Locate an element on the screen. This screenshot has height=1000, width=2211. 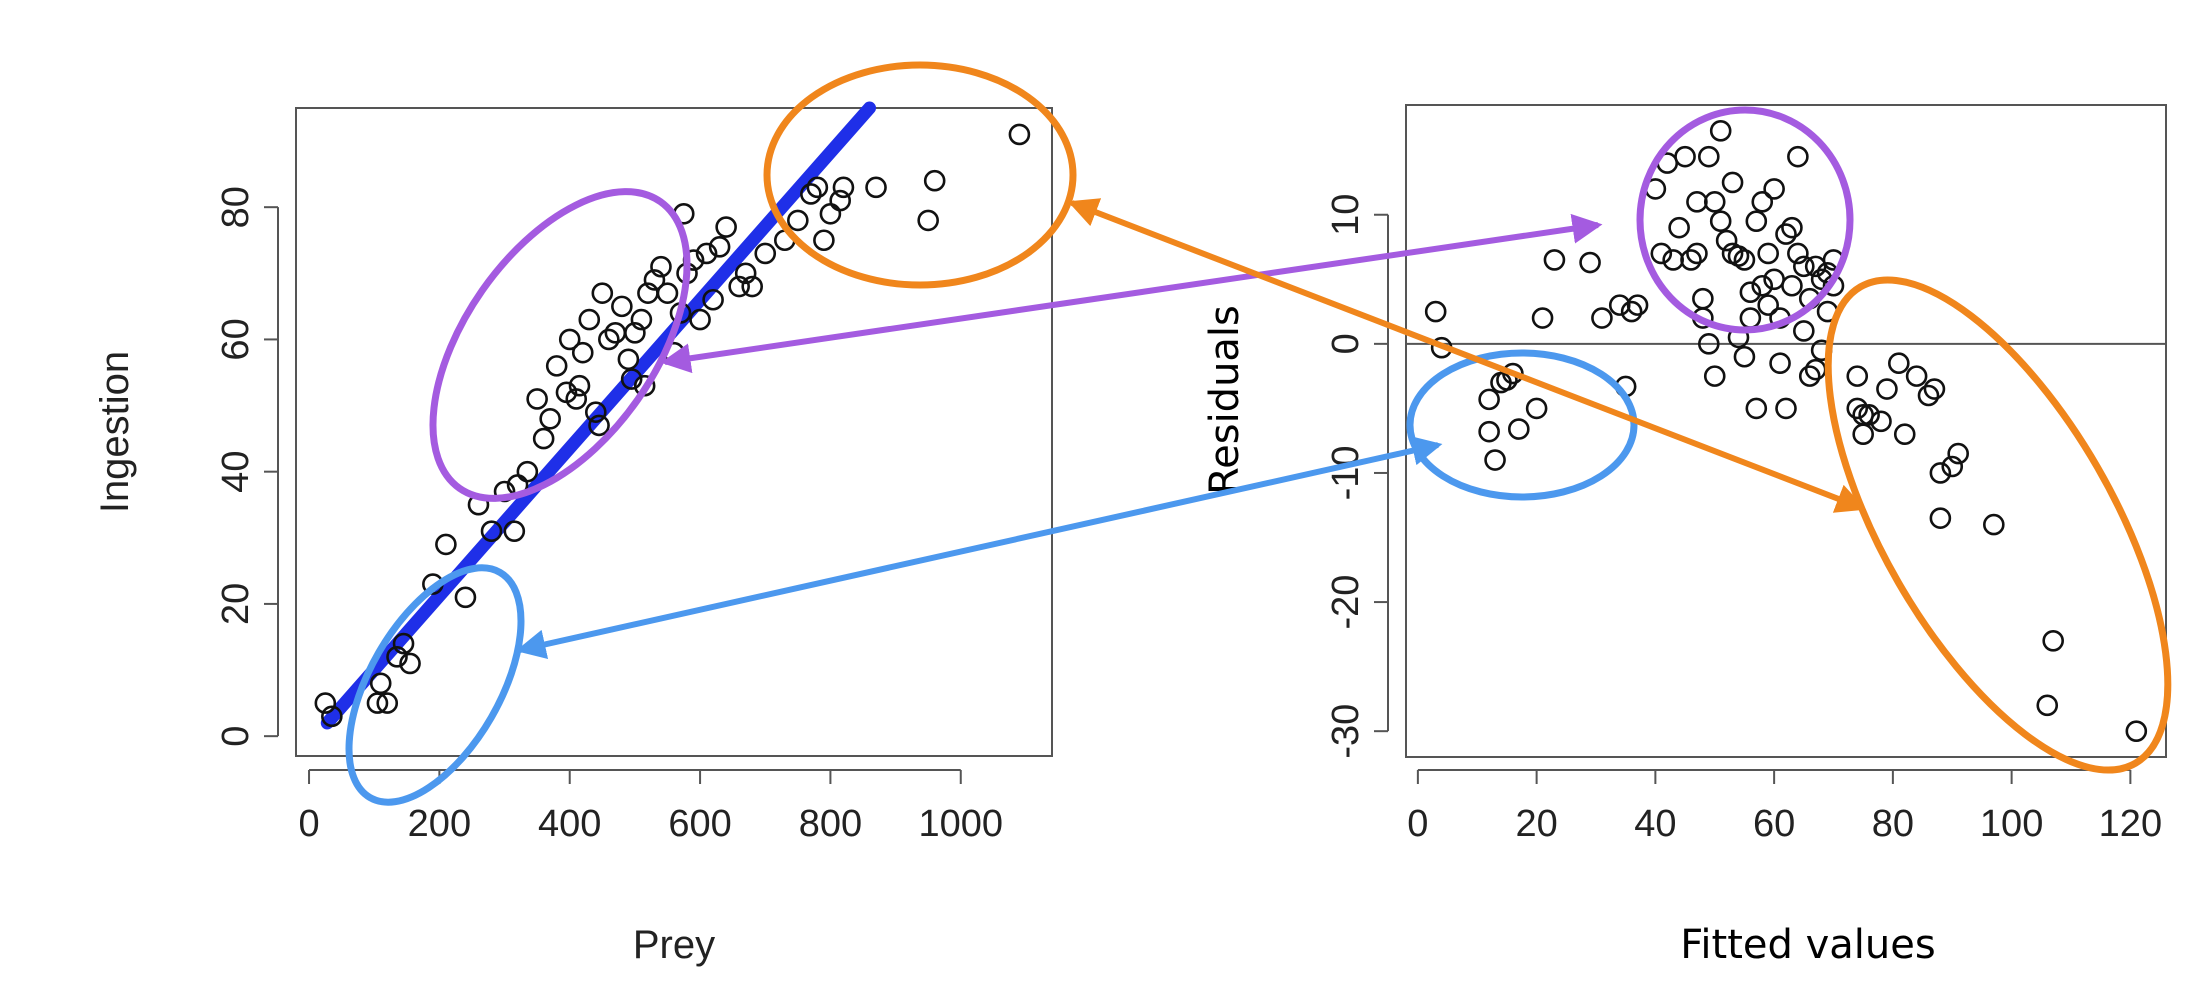
y-axis: -30 -20 -10 0 10 is located at coordinates (1357, 476).